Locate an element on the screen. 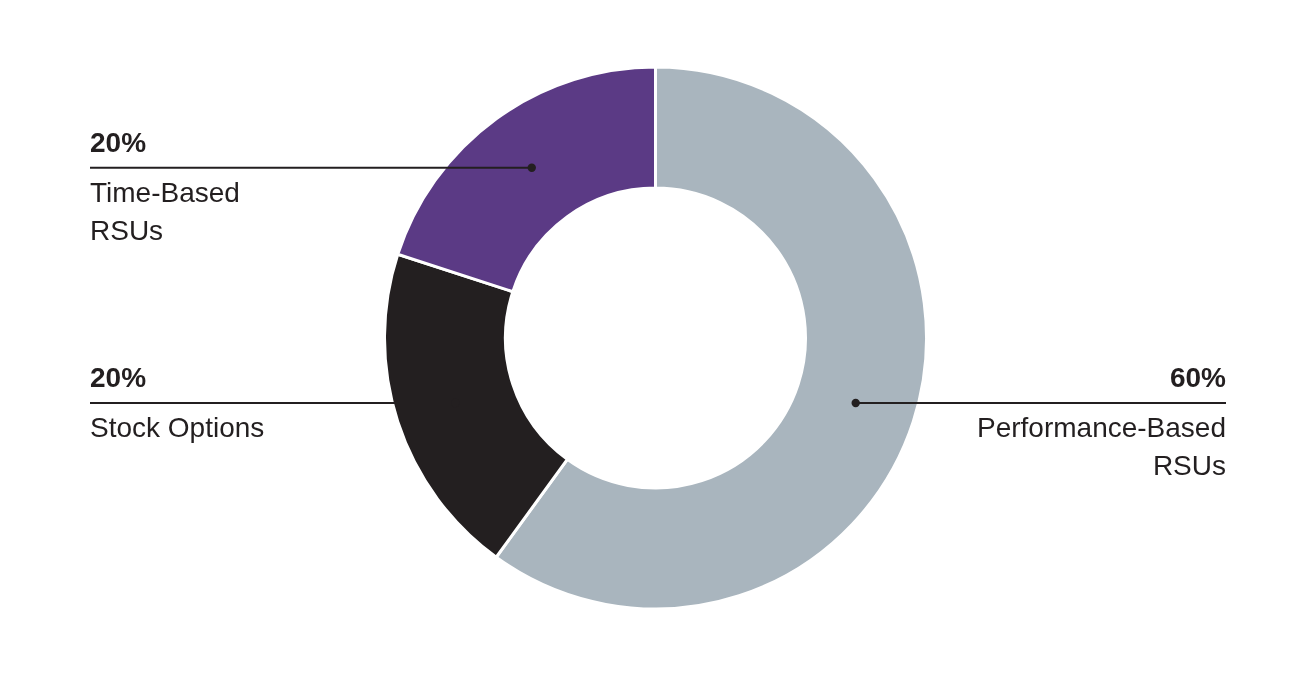  data-label: 60% is located at coordinates (1198, 378).